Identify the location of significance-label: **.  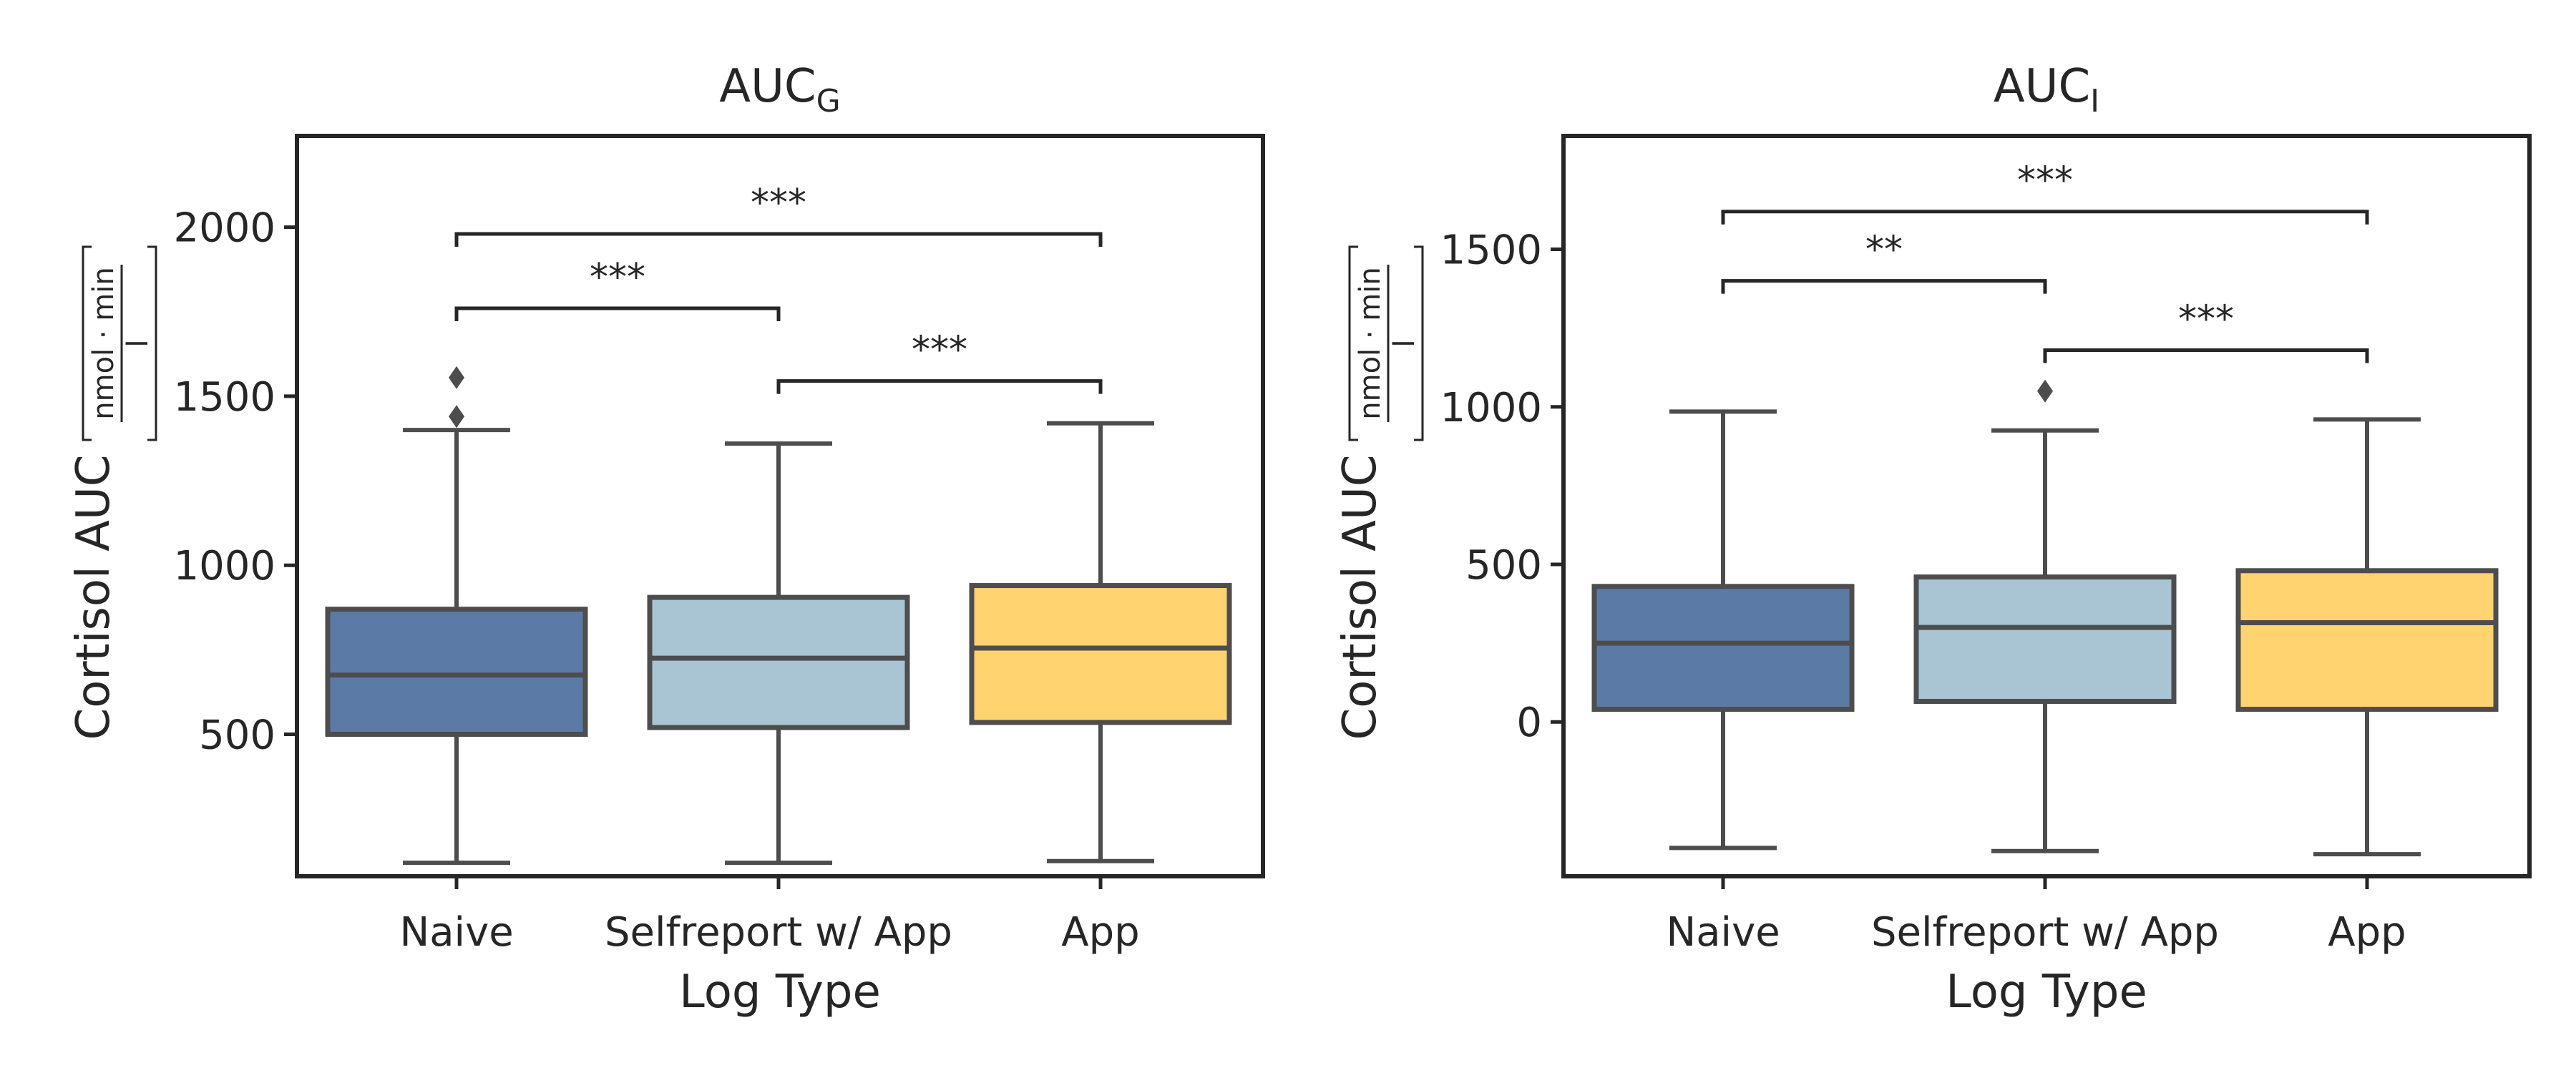
(1884, 250).